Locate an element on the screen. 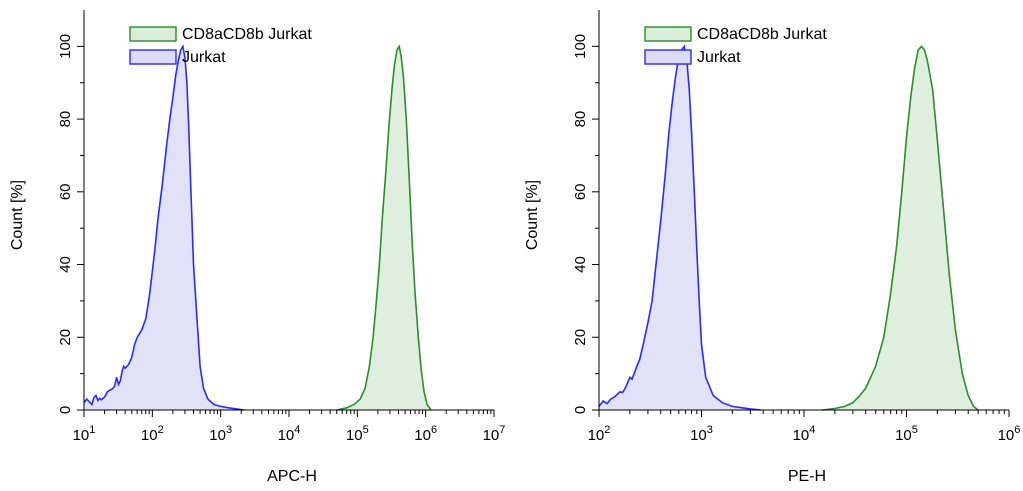 This screenshot has width=1023, height=491. x-tick-label: 10⁷ is located at coordinates (494, 434).